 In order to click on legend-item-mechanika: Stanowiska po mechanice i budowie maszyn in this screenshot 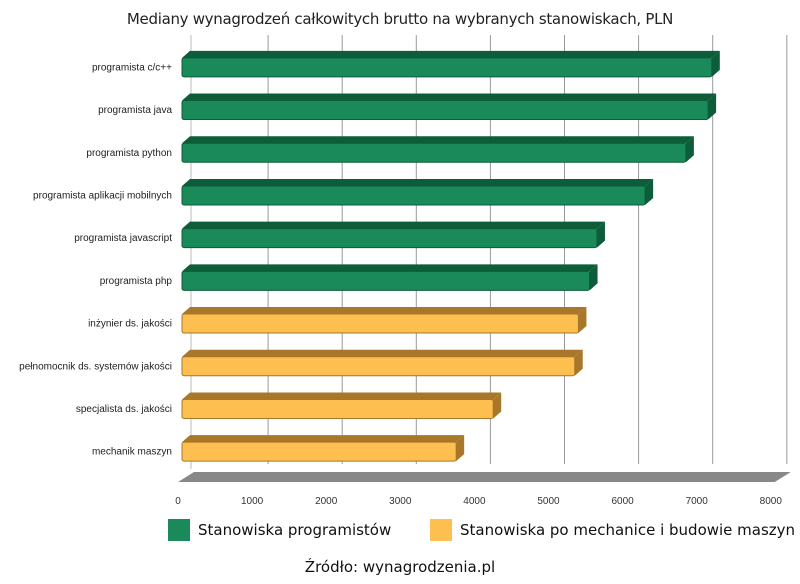, I will do `click(612, 530)`.